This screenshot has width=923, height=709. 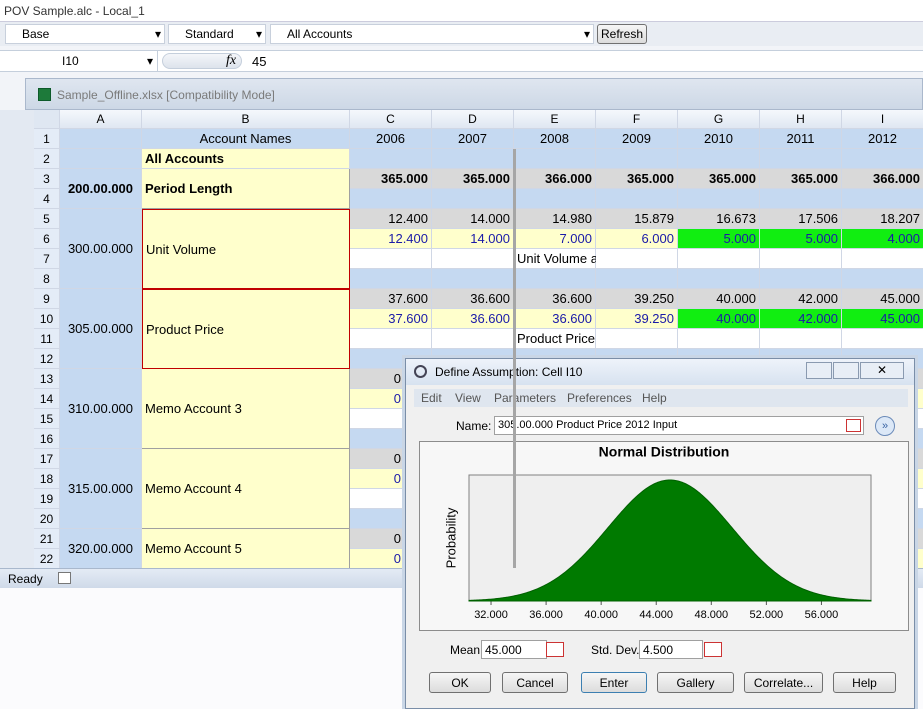 What do you see at coordinates (503, 650) in the screenshot?
I see `mean-value: 45.000` at bounding box center [503, 650].